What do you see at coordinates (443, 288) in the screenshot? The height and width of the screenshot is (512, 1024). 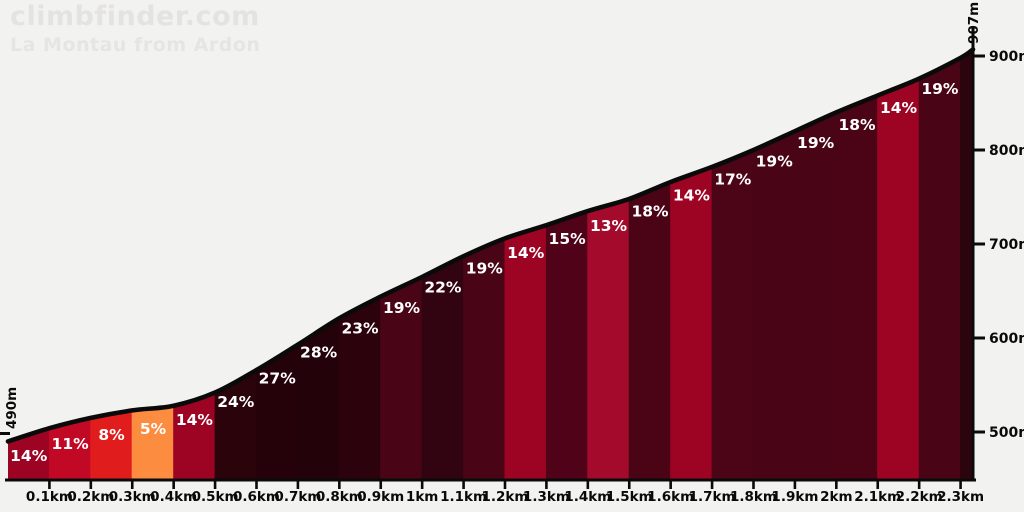 I see `gradient-label: 22%` at bounding box center [443, 288].